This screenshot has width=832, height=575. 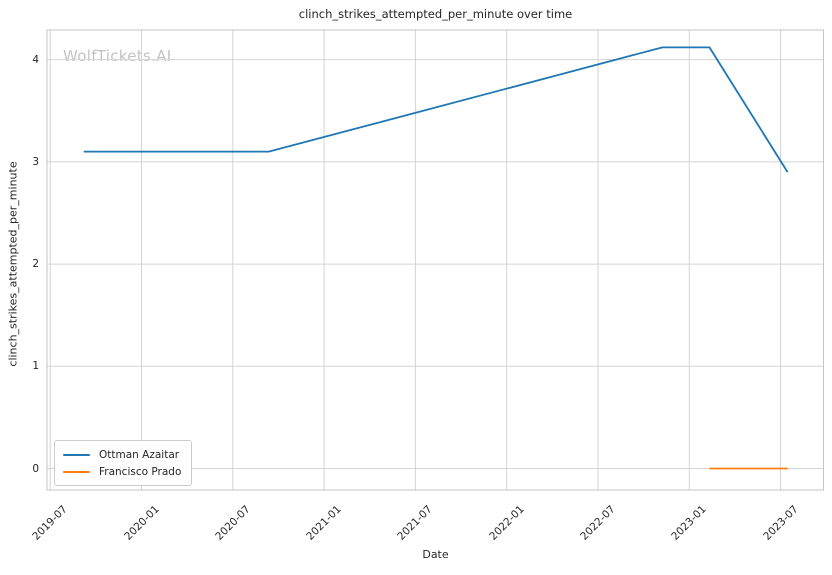 I want to click on x-axis-label: Date, so click(x=435, y=554).